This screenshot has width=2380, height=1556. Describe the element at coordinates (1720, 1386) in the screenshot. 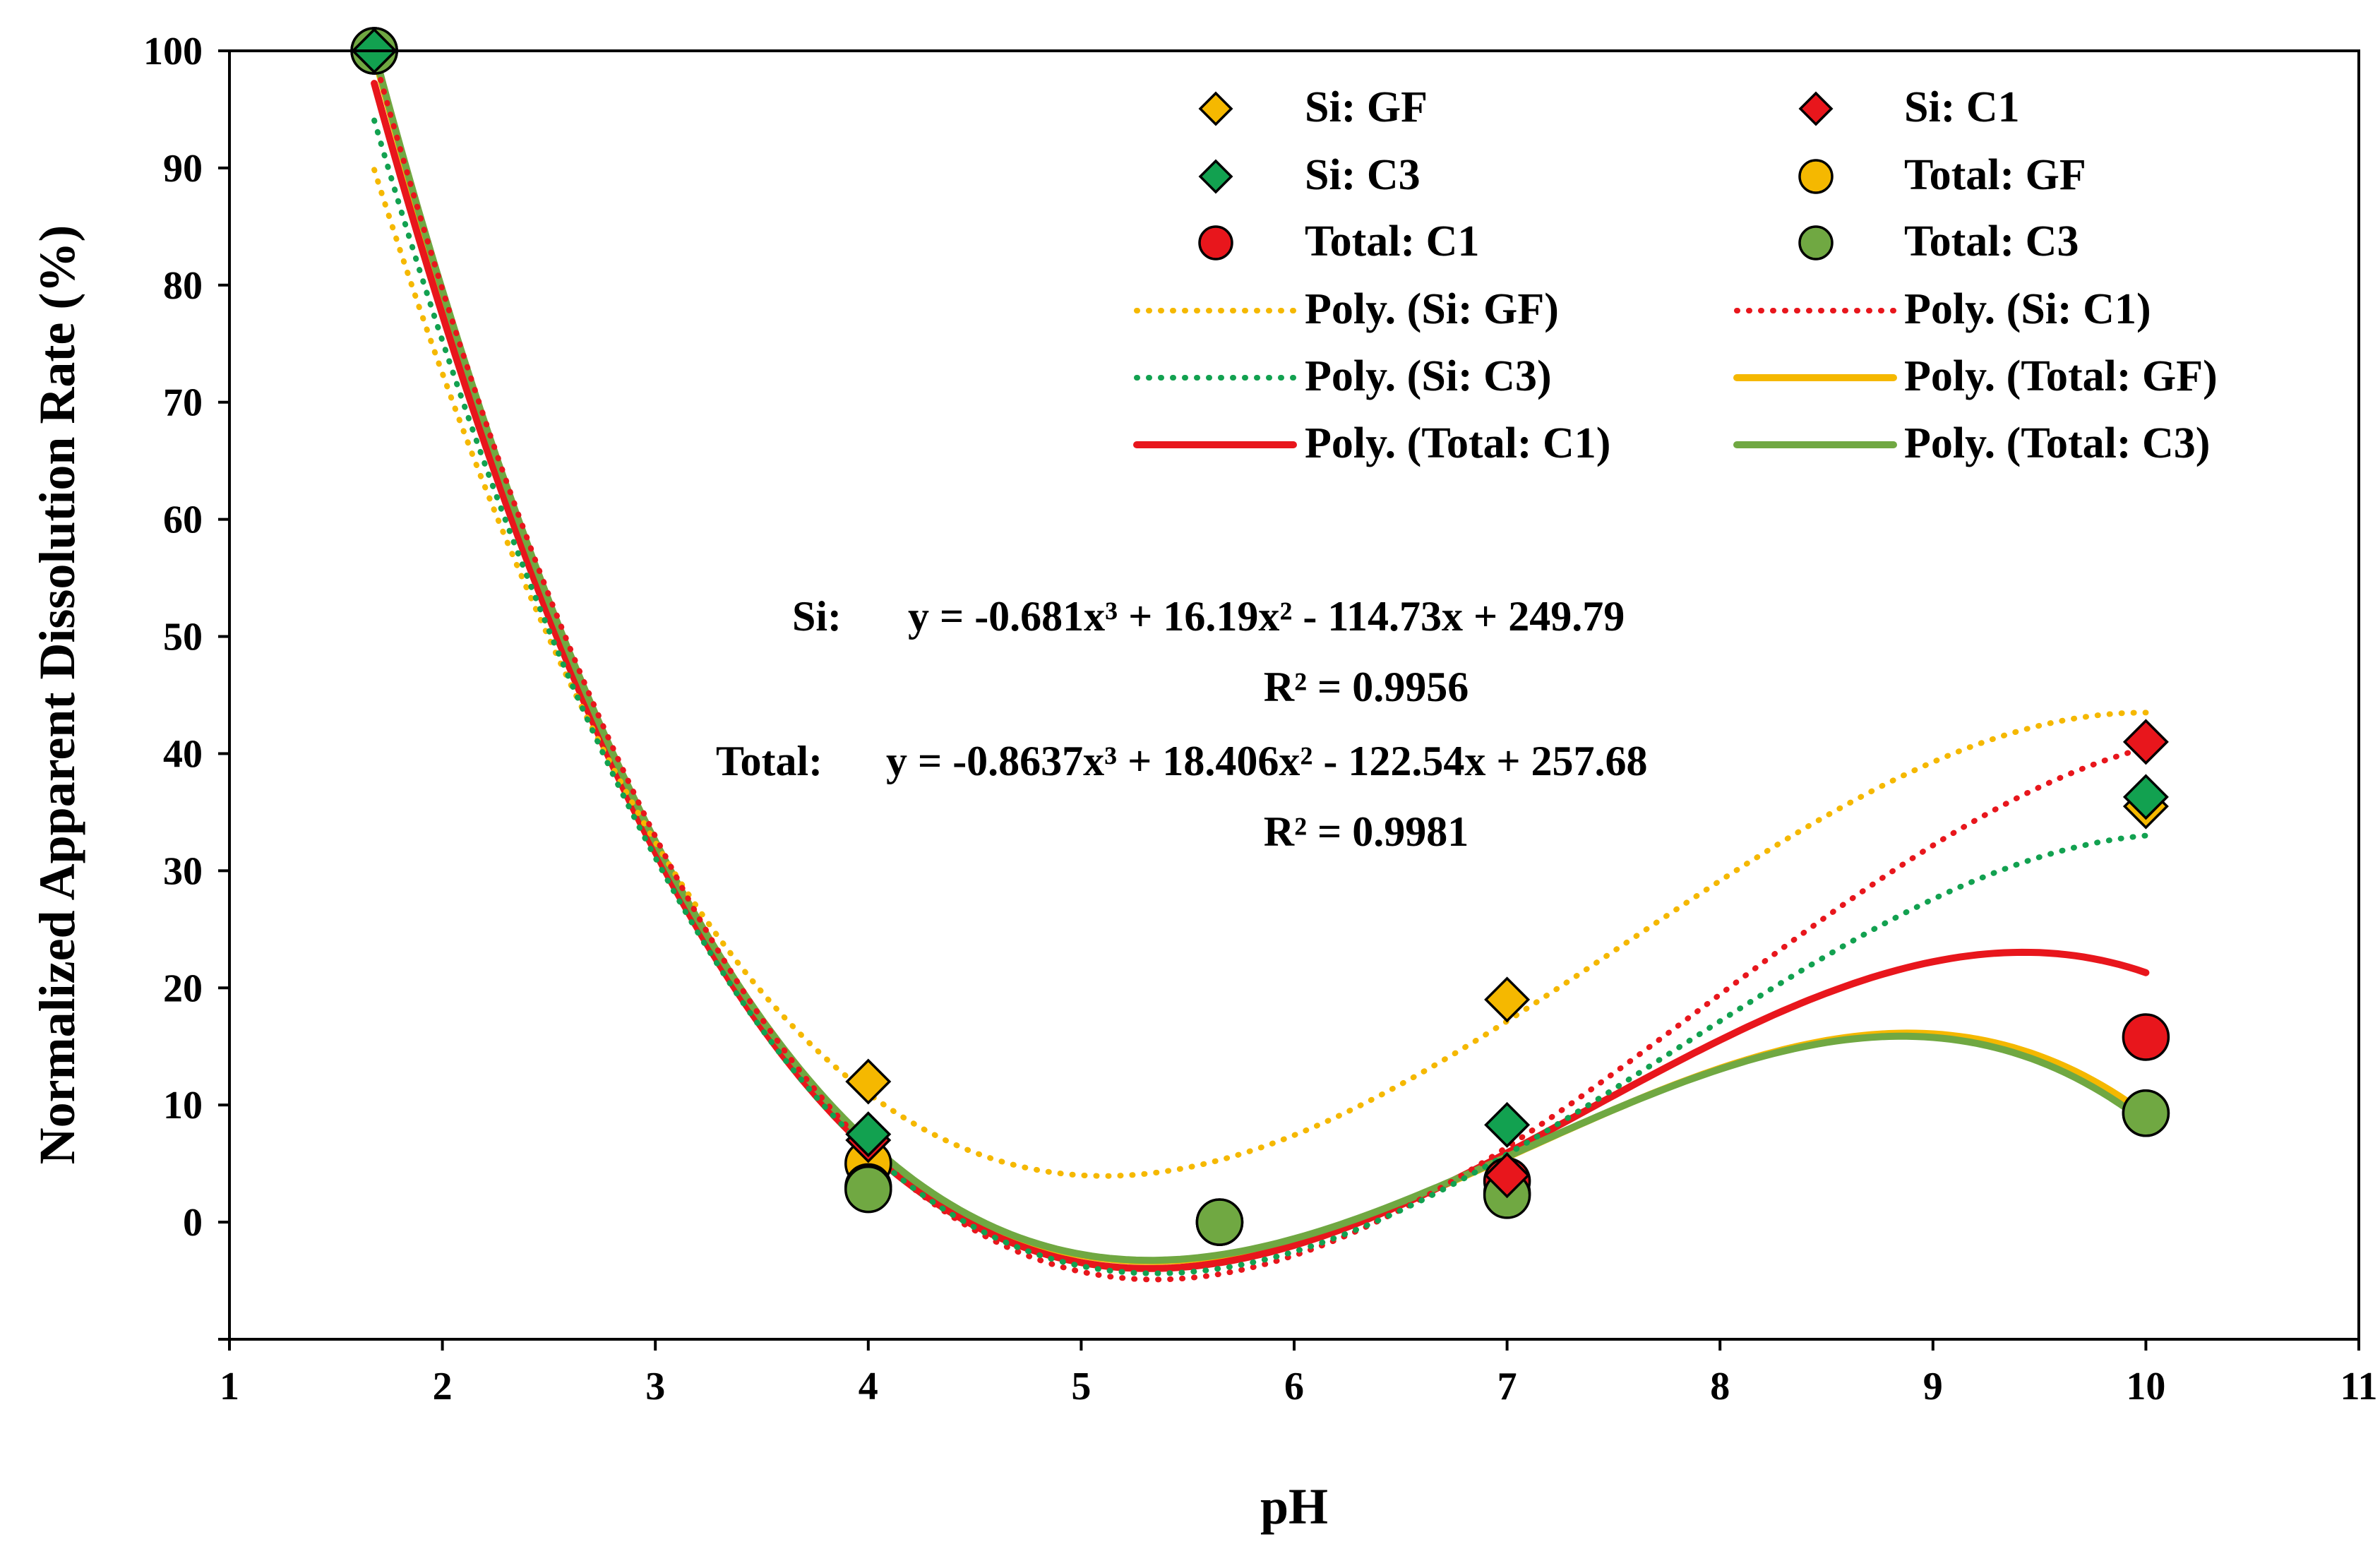

I see `x-tick-label-8: 8` at that location.